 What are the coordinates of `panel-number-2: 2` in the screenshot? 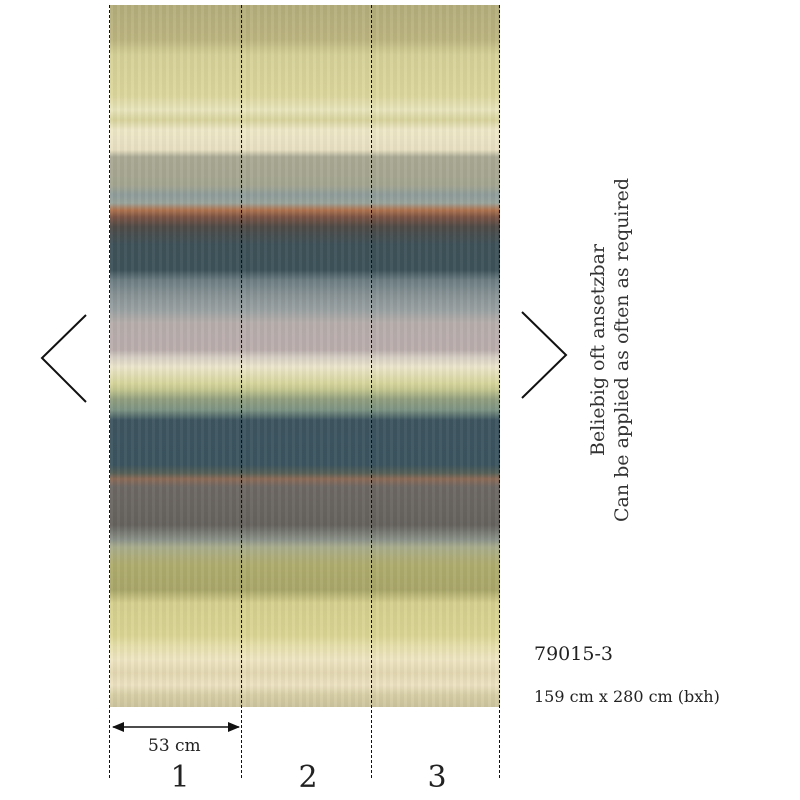 It's located at (308, 777).